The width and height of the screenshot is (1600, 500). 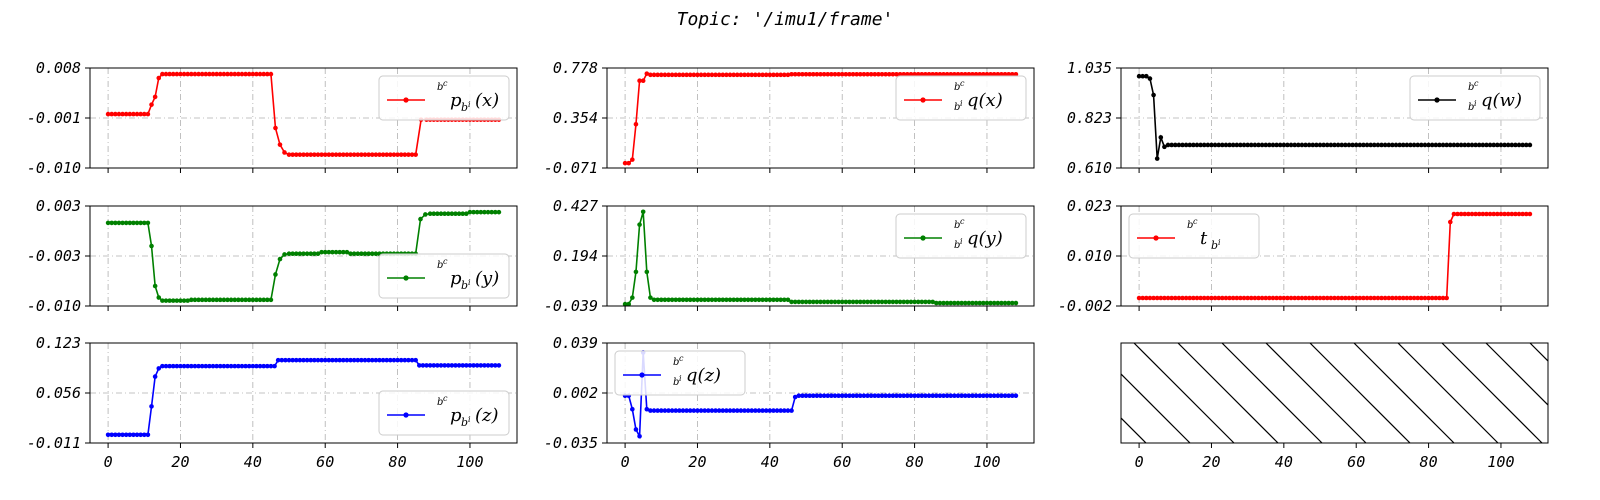 I want to click on x-tick-label: 80, so click(x=398, y=462).